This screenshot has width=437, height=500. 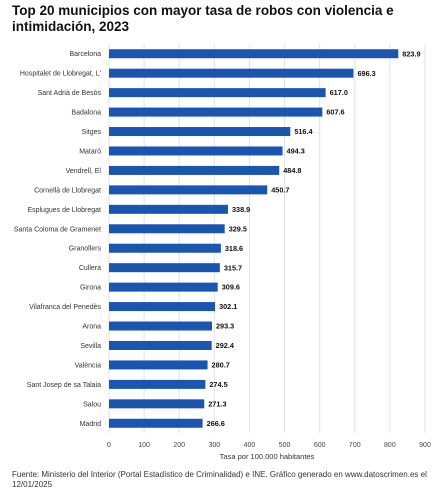 What do you see at coordinates (225, 345) in the screenshot?
I see `value-label: 292.4` at bounding box center [225, 345].